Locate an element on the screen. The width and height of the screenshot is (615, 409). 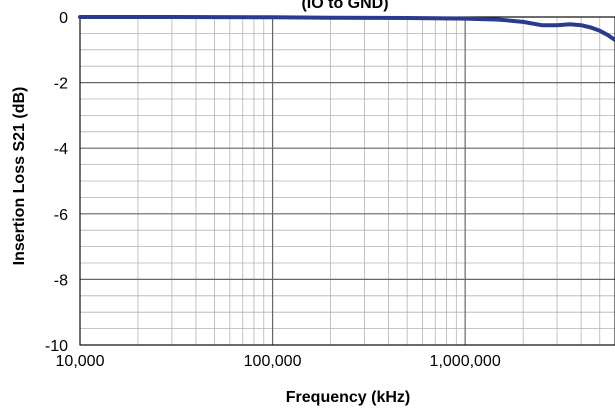
x-tick-label: 1,000,000 is located at coordinates (465, 361).